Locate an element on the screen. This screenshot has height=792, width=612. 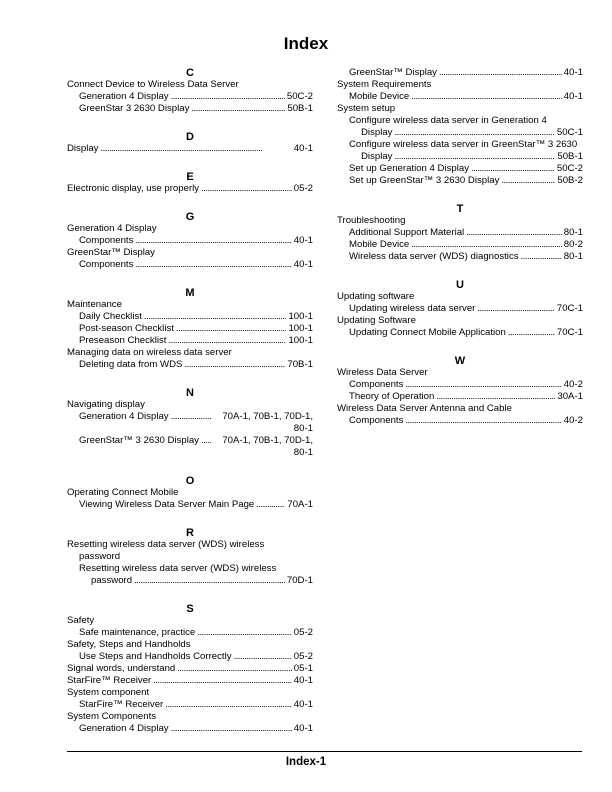
index-entry: Daily Checklist 100-1 is located at coordinates (190, 317).